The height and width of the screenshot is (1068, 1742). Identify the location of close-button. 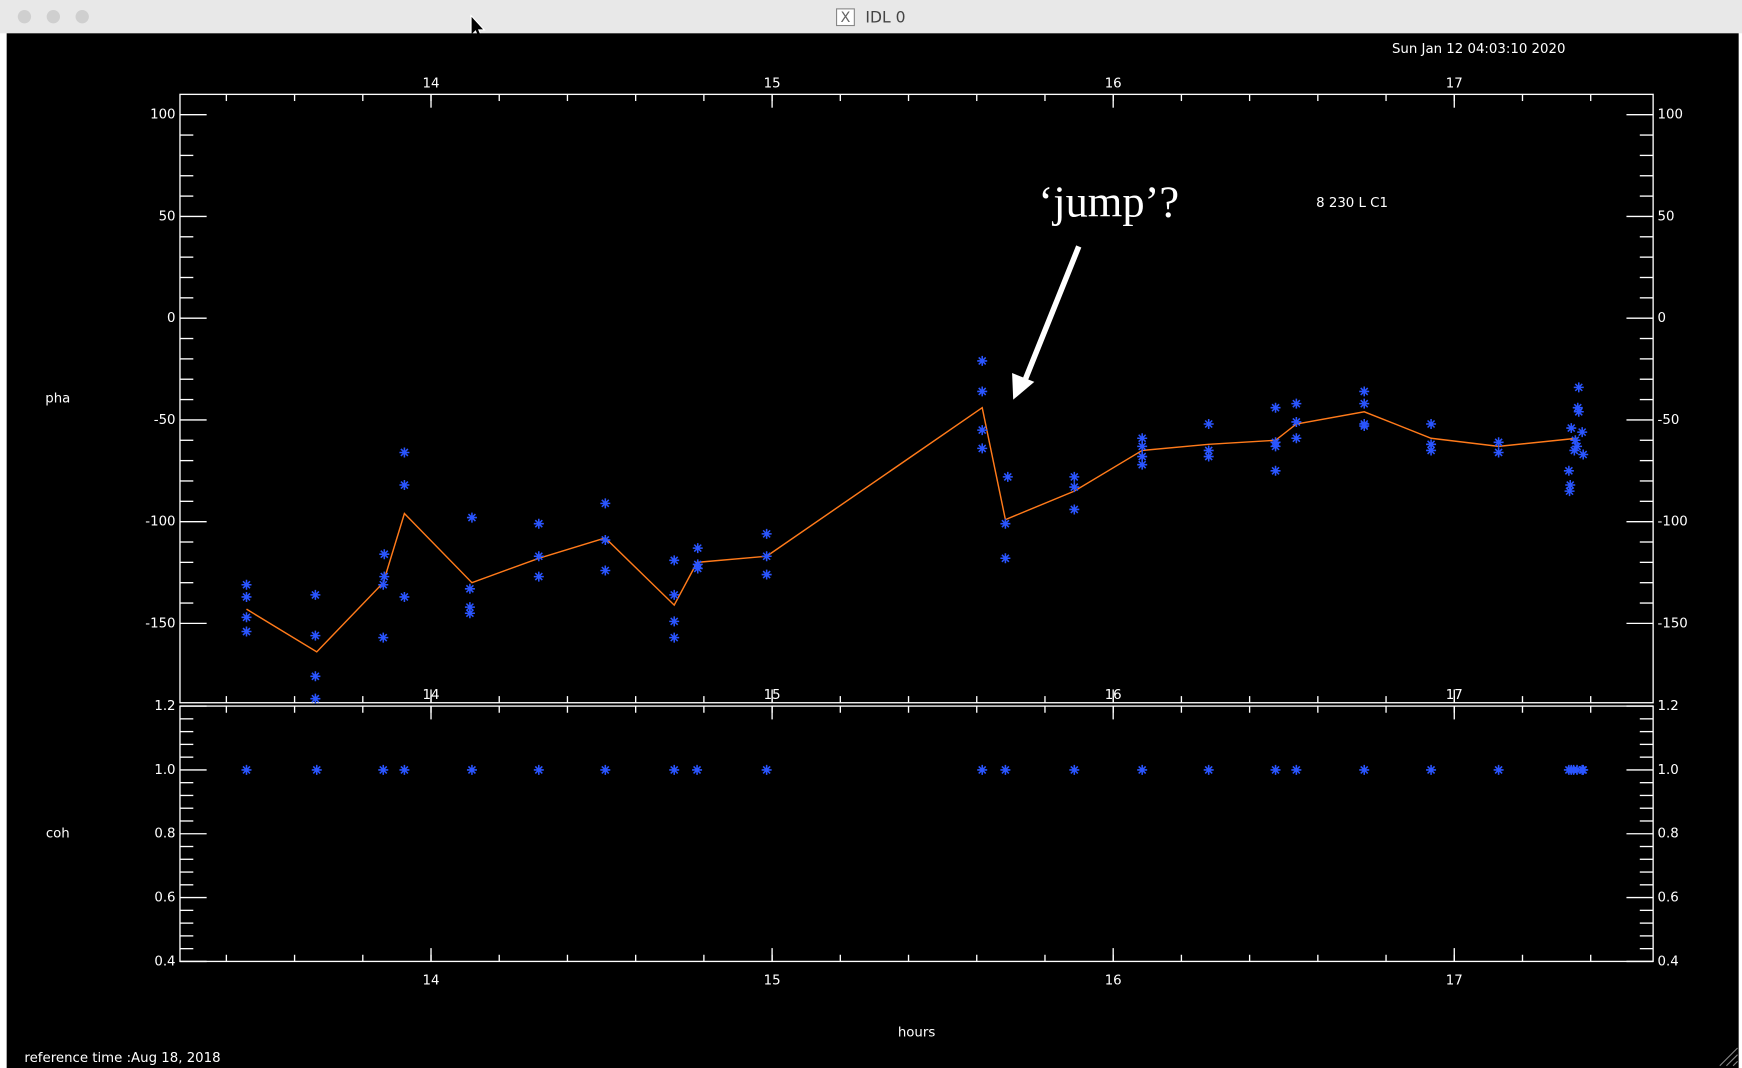
(24, 16).